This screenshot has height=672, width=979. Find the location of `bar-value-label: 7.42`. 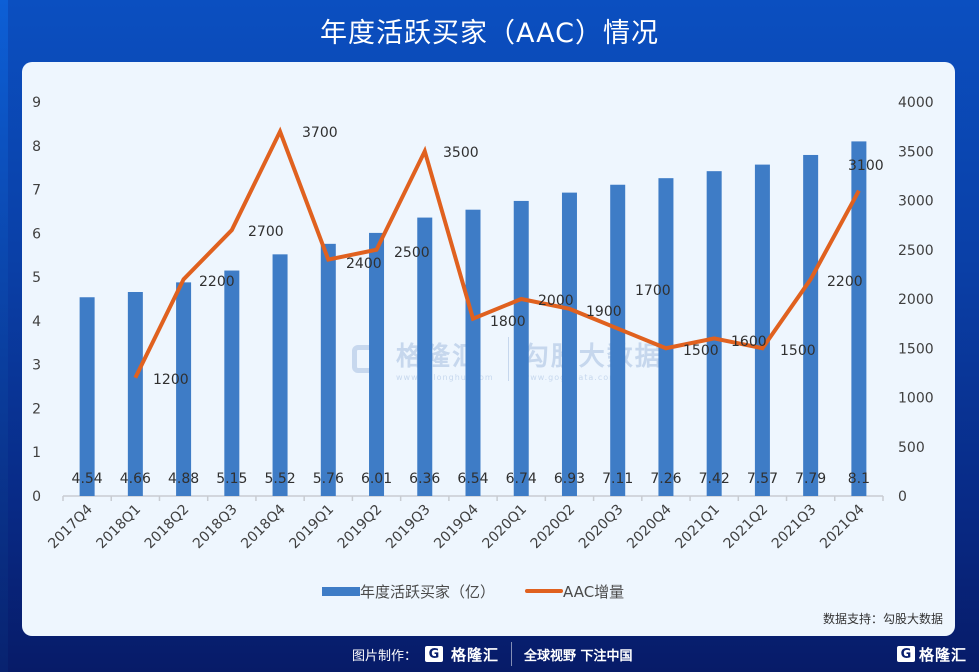

bar-value-label: 7.42 is located at coordinates (714, 479).